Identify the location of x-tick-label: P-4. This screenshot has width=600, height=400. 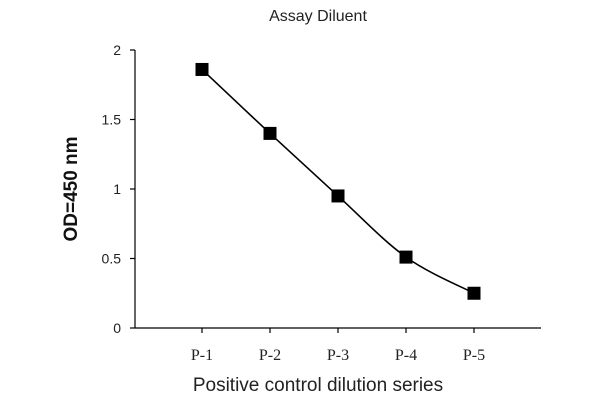
(406, 355).